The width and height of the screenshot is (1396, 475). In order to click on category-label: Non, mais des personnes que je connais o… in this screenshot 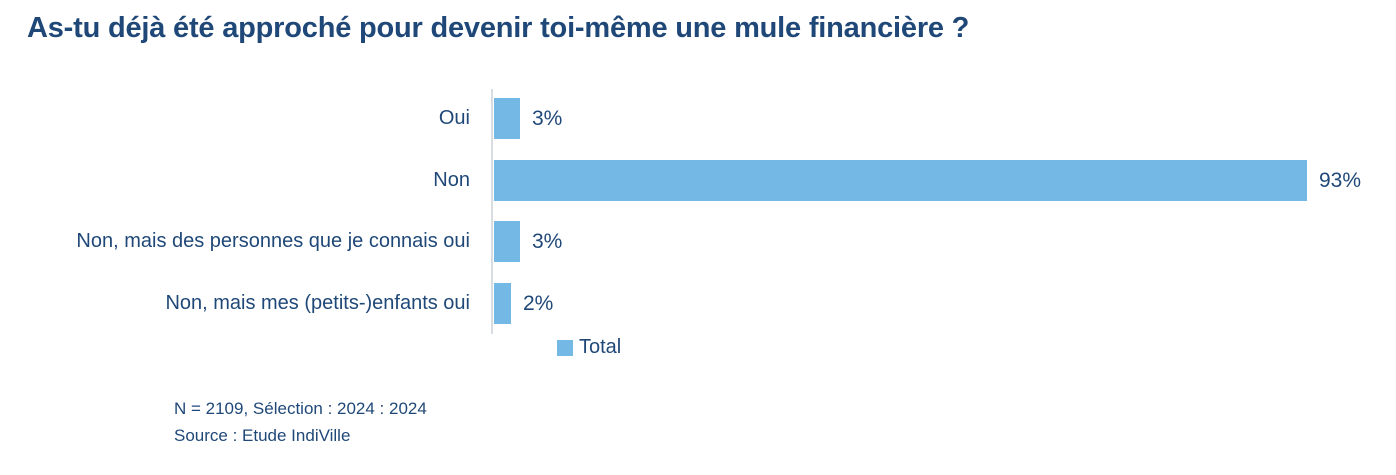, I will do `click(273, 241)`.